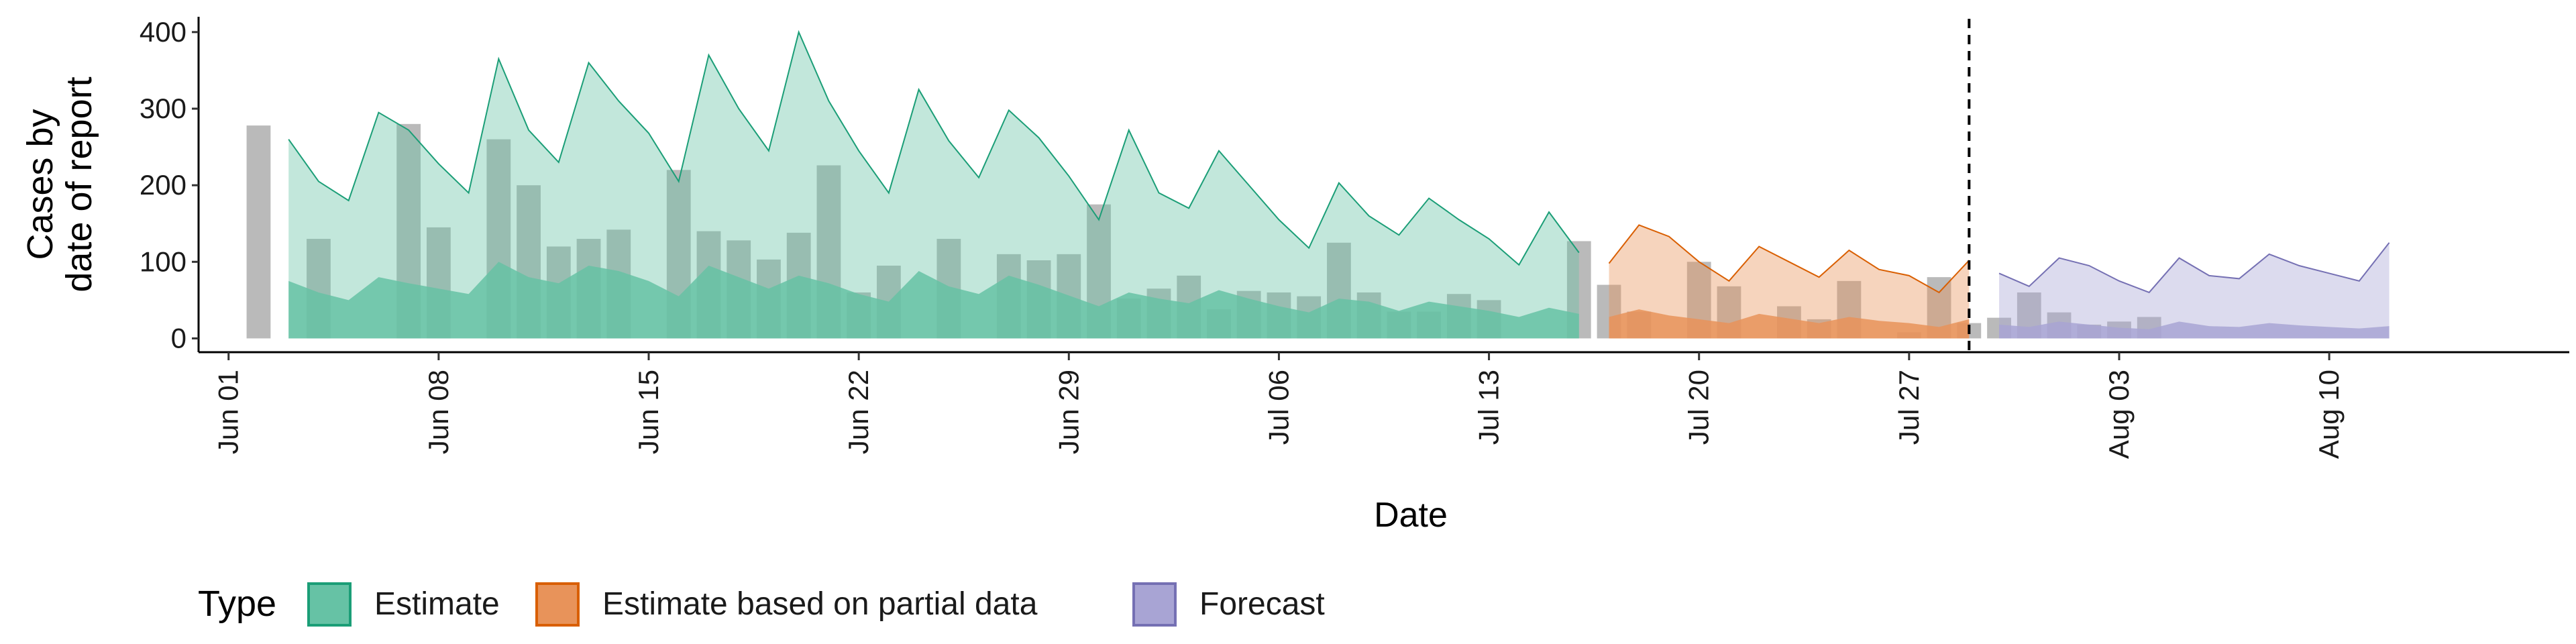 The image size is (2576, 644). I want to click on x-tick-label: Jun 01, so click(228, 412).